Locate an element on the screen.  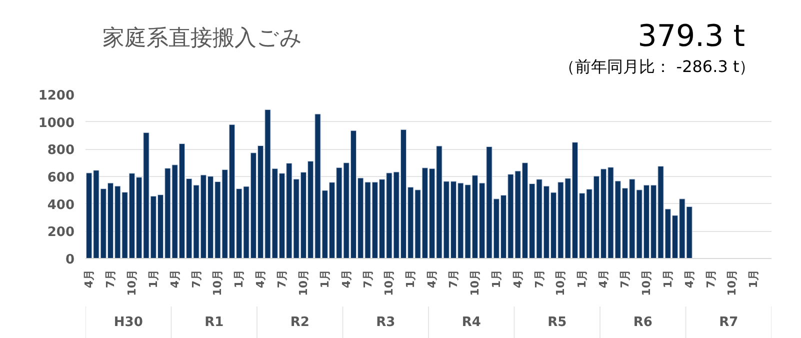
text: （前年同月比： -286.3 t） is located at coordinates (657, 66).